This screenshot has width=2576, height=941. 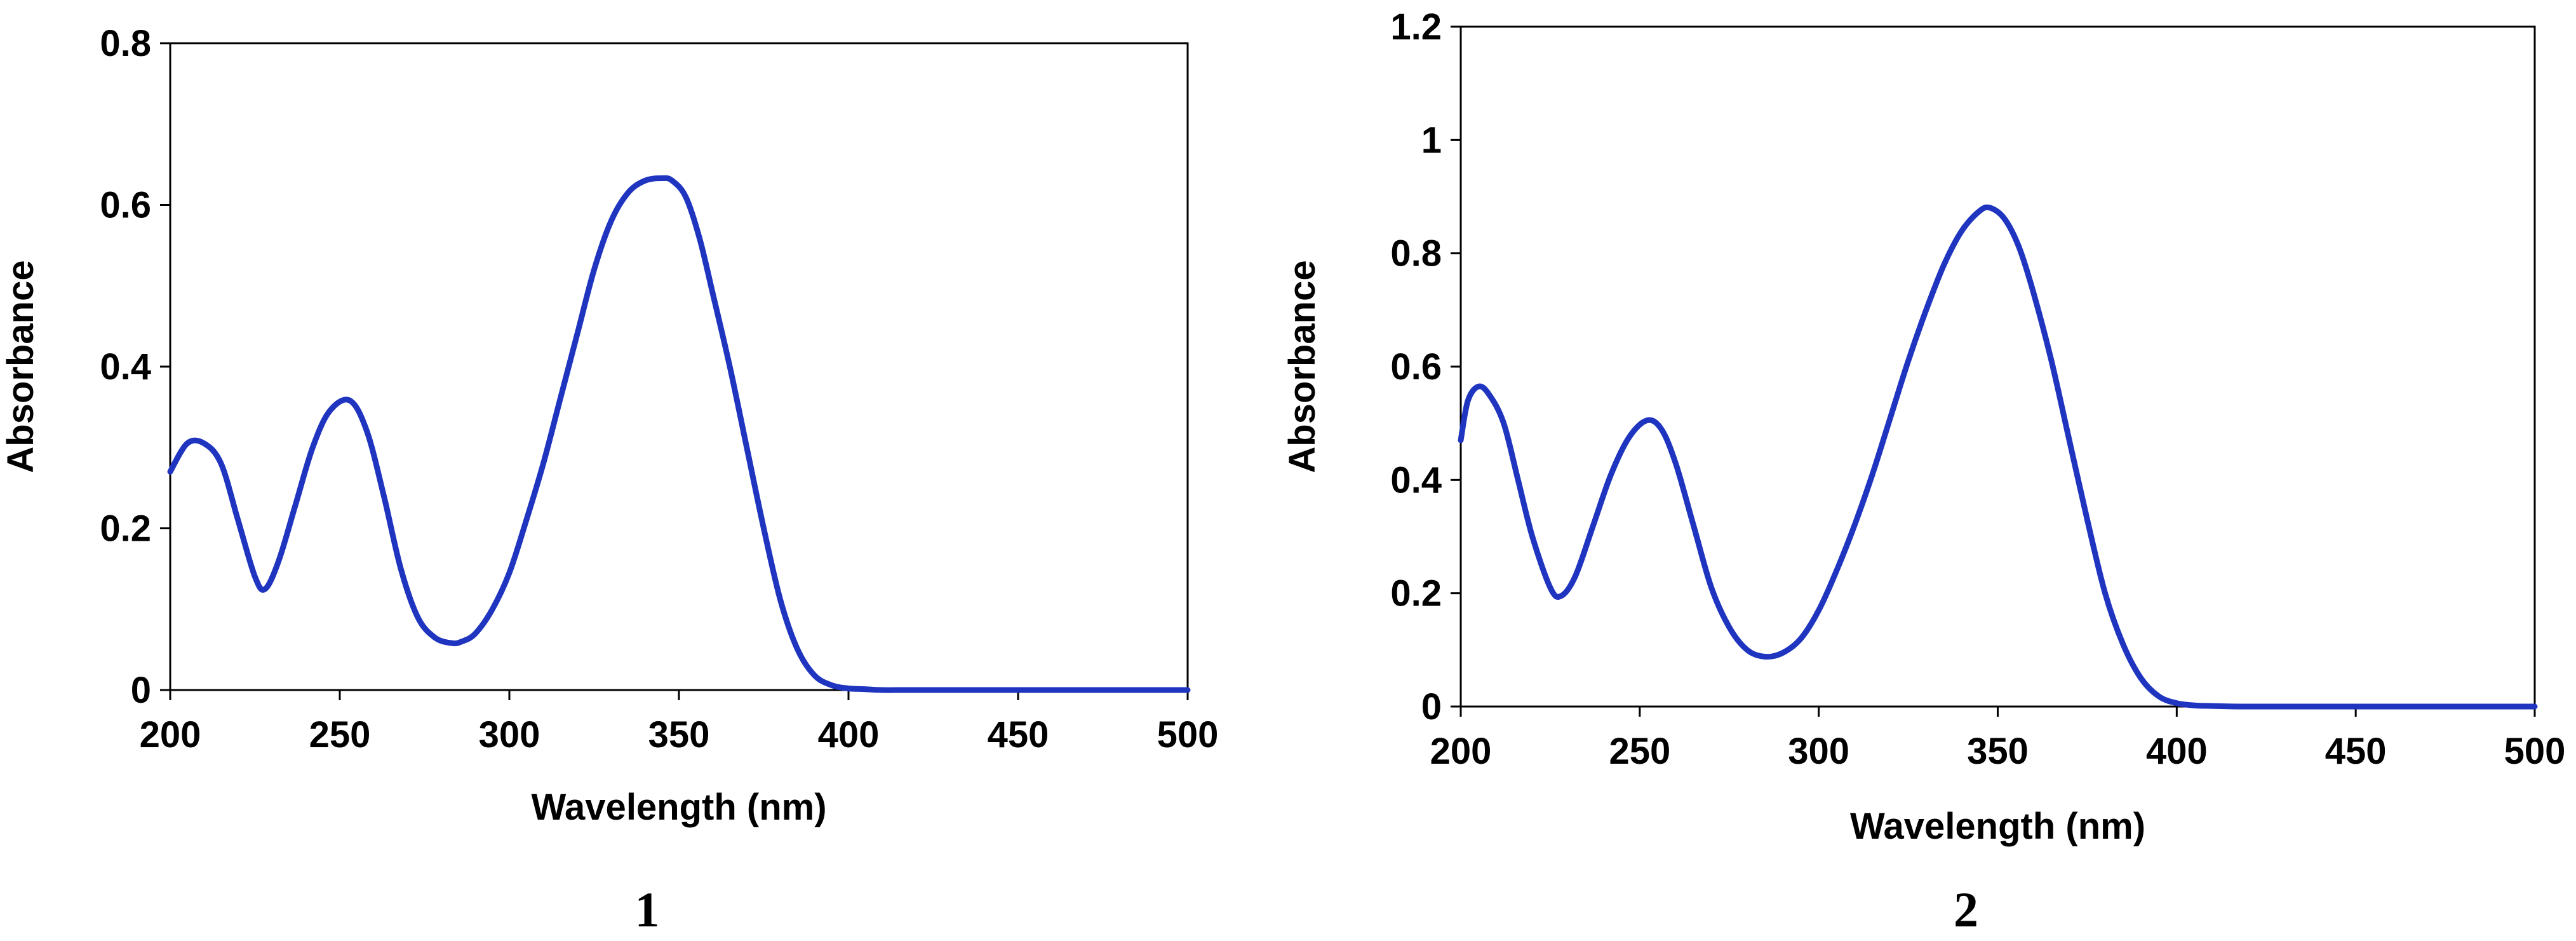 What do you see at coordinates (1431, 140) in the screenshot?
I see `y-tick-label: 1` at bounding box center [1431, 140].